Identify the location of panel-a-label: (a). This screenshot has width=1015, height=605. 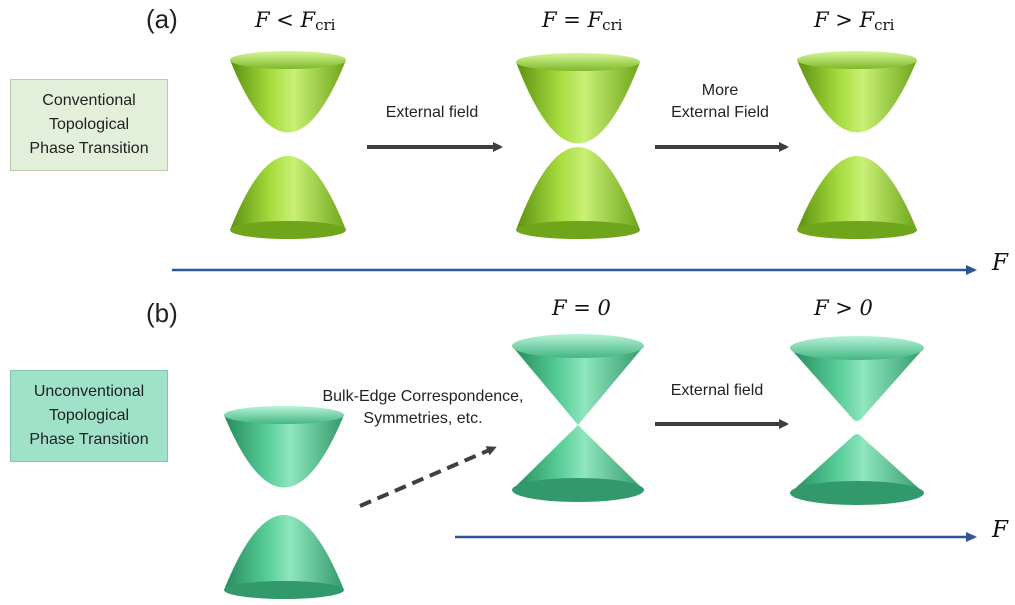
(162, 19).